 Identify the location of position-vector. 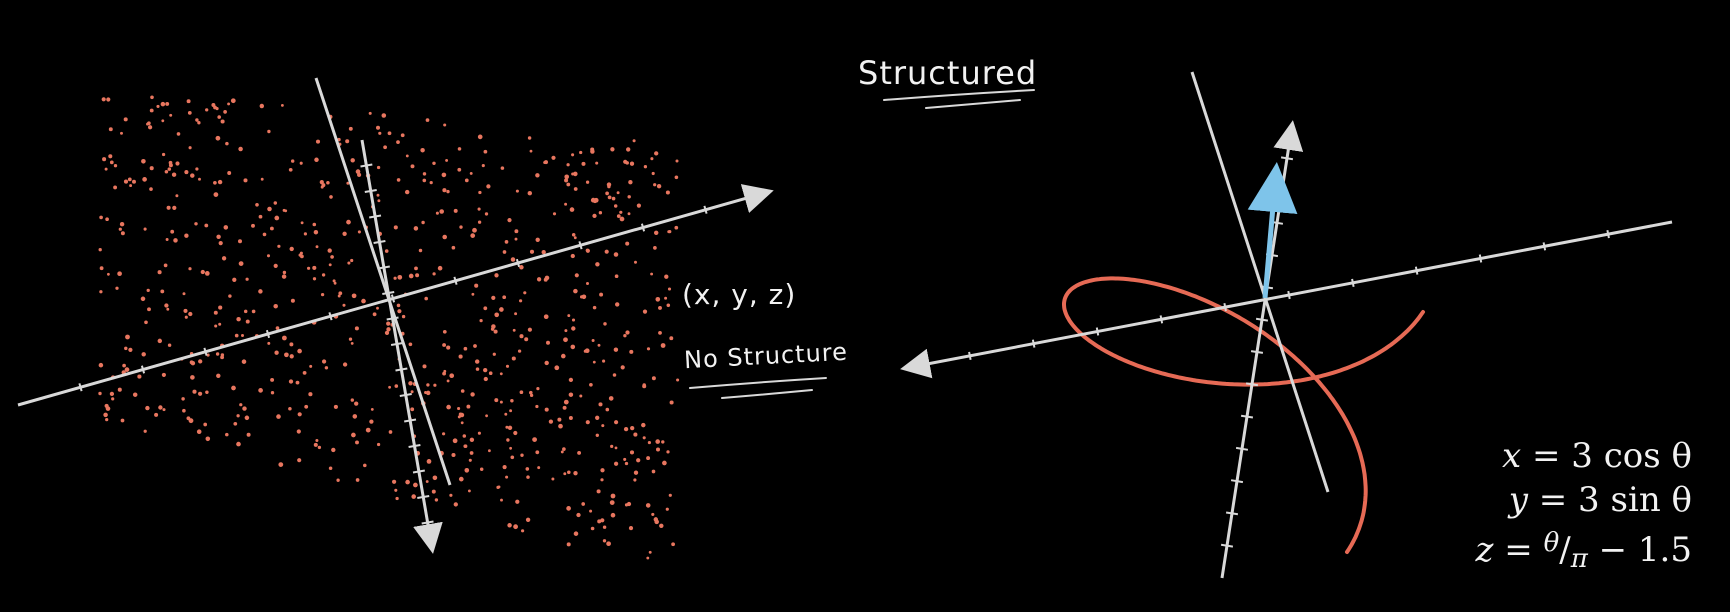
(1272, 230).